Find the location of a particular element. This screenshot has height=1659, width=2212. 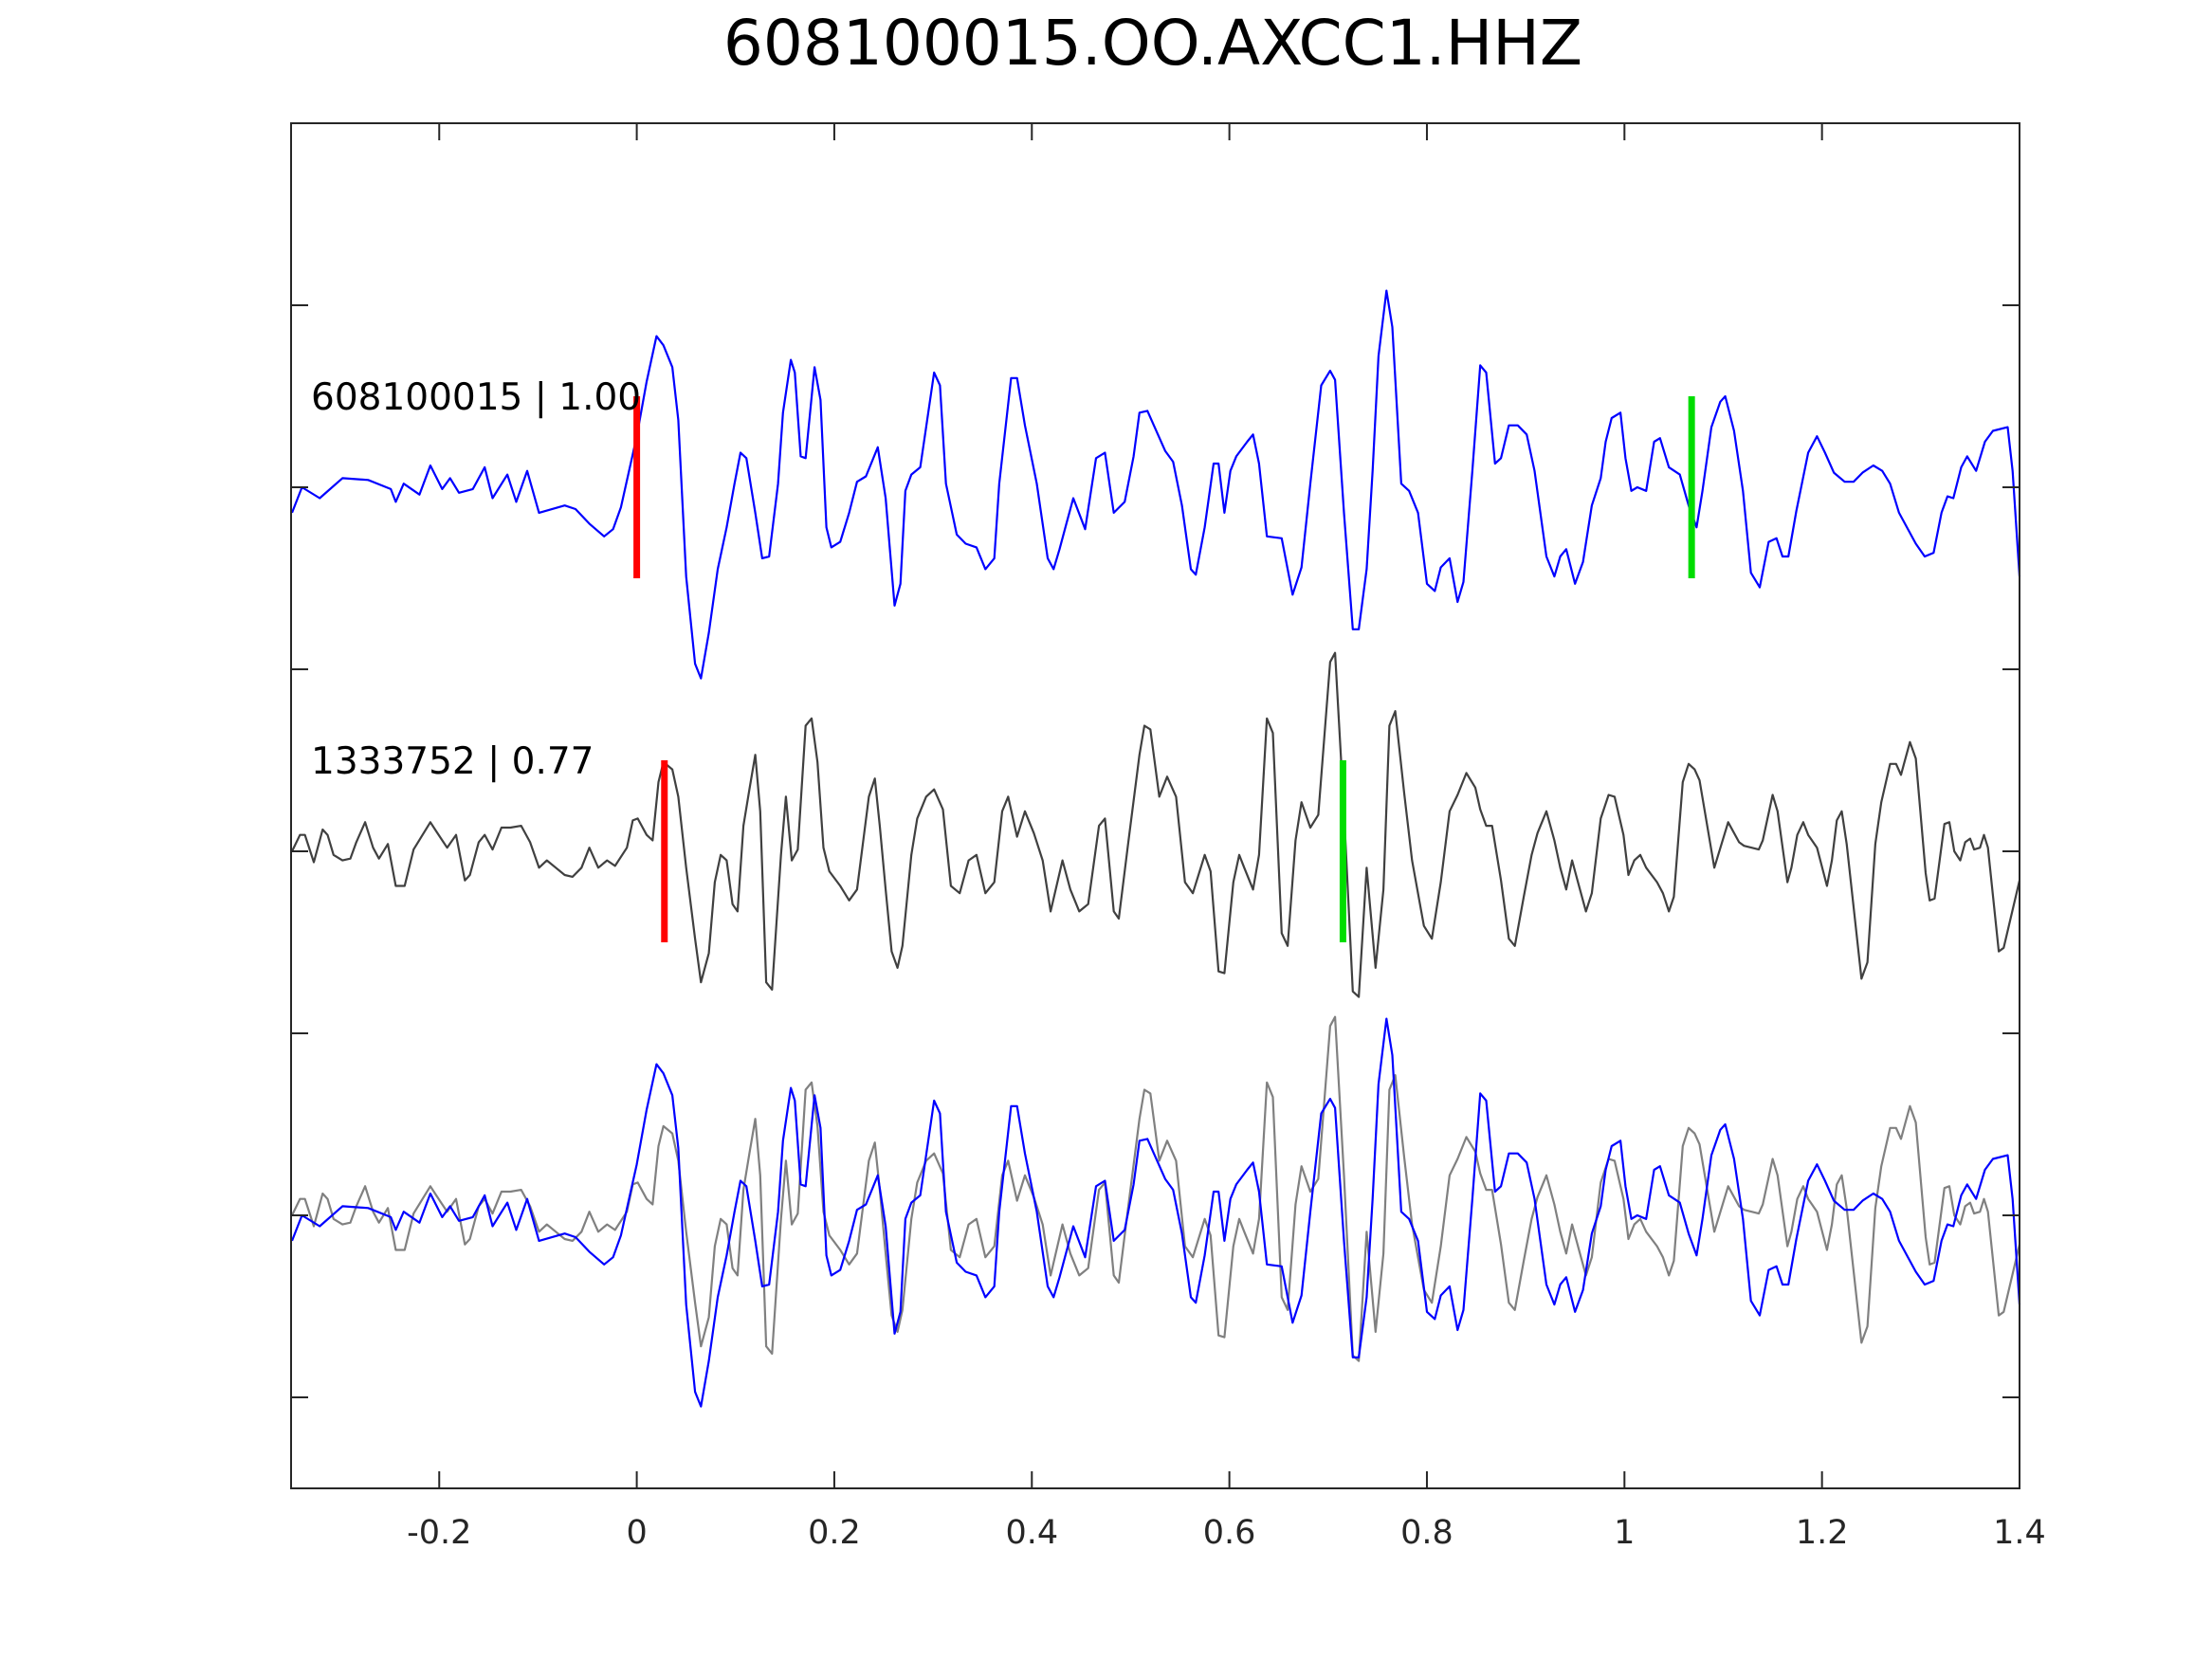

x-tick-label: 1 is located at coordinates (1624, 1533).